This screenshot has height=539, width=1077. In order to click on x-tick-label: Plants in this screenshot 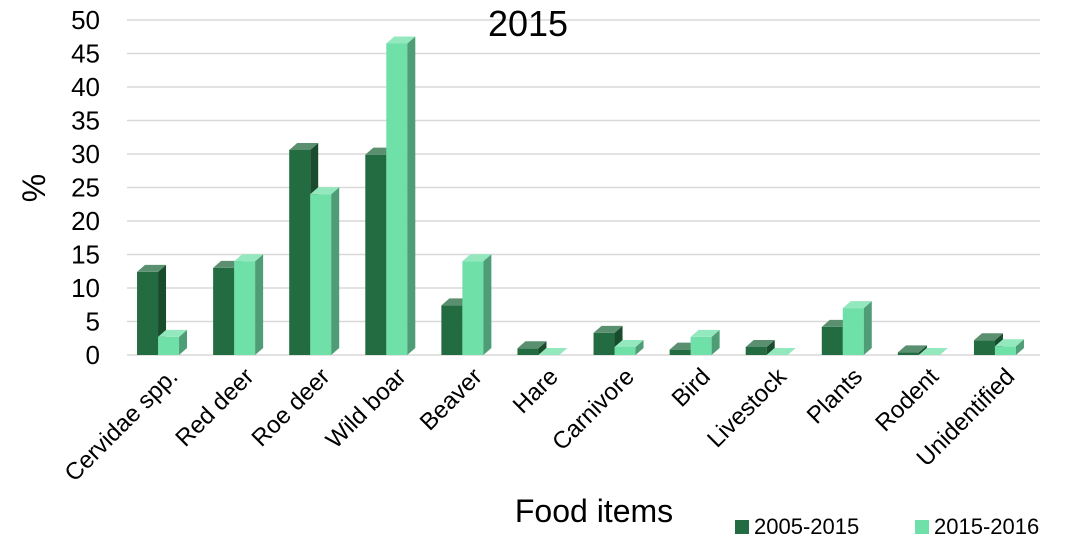, I will do `click(835, 396)`.